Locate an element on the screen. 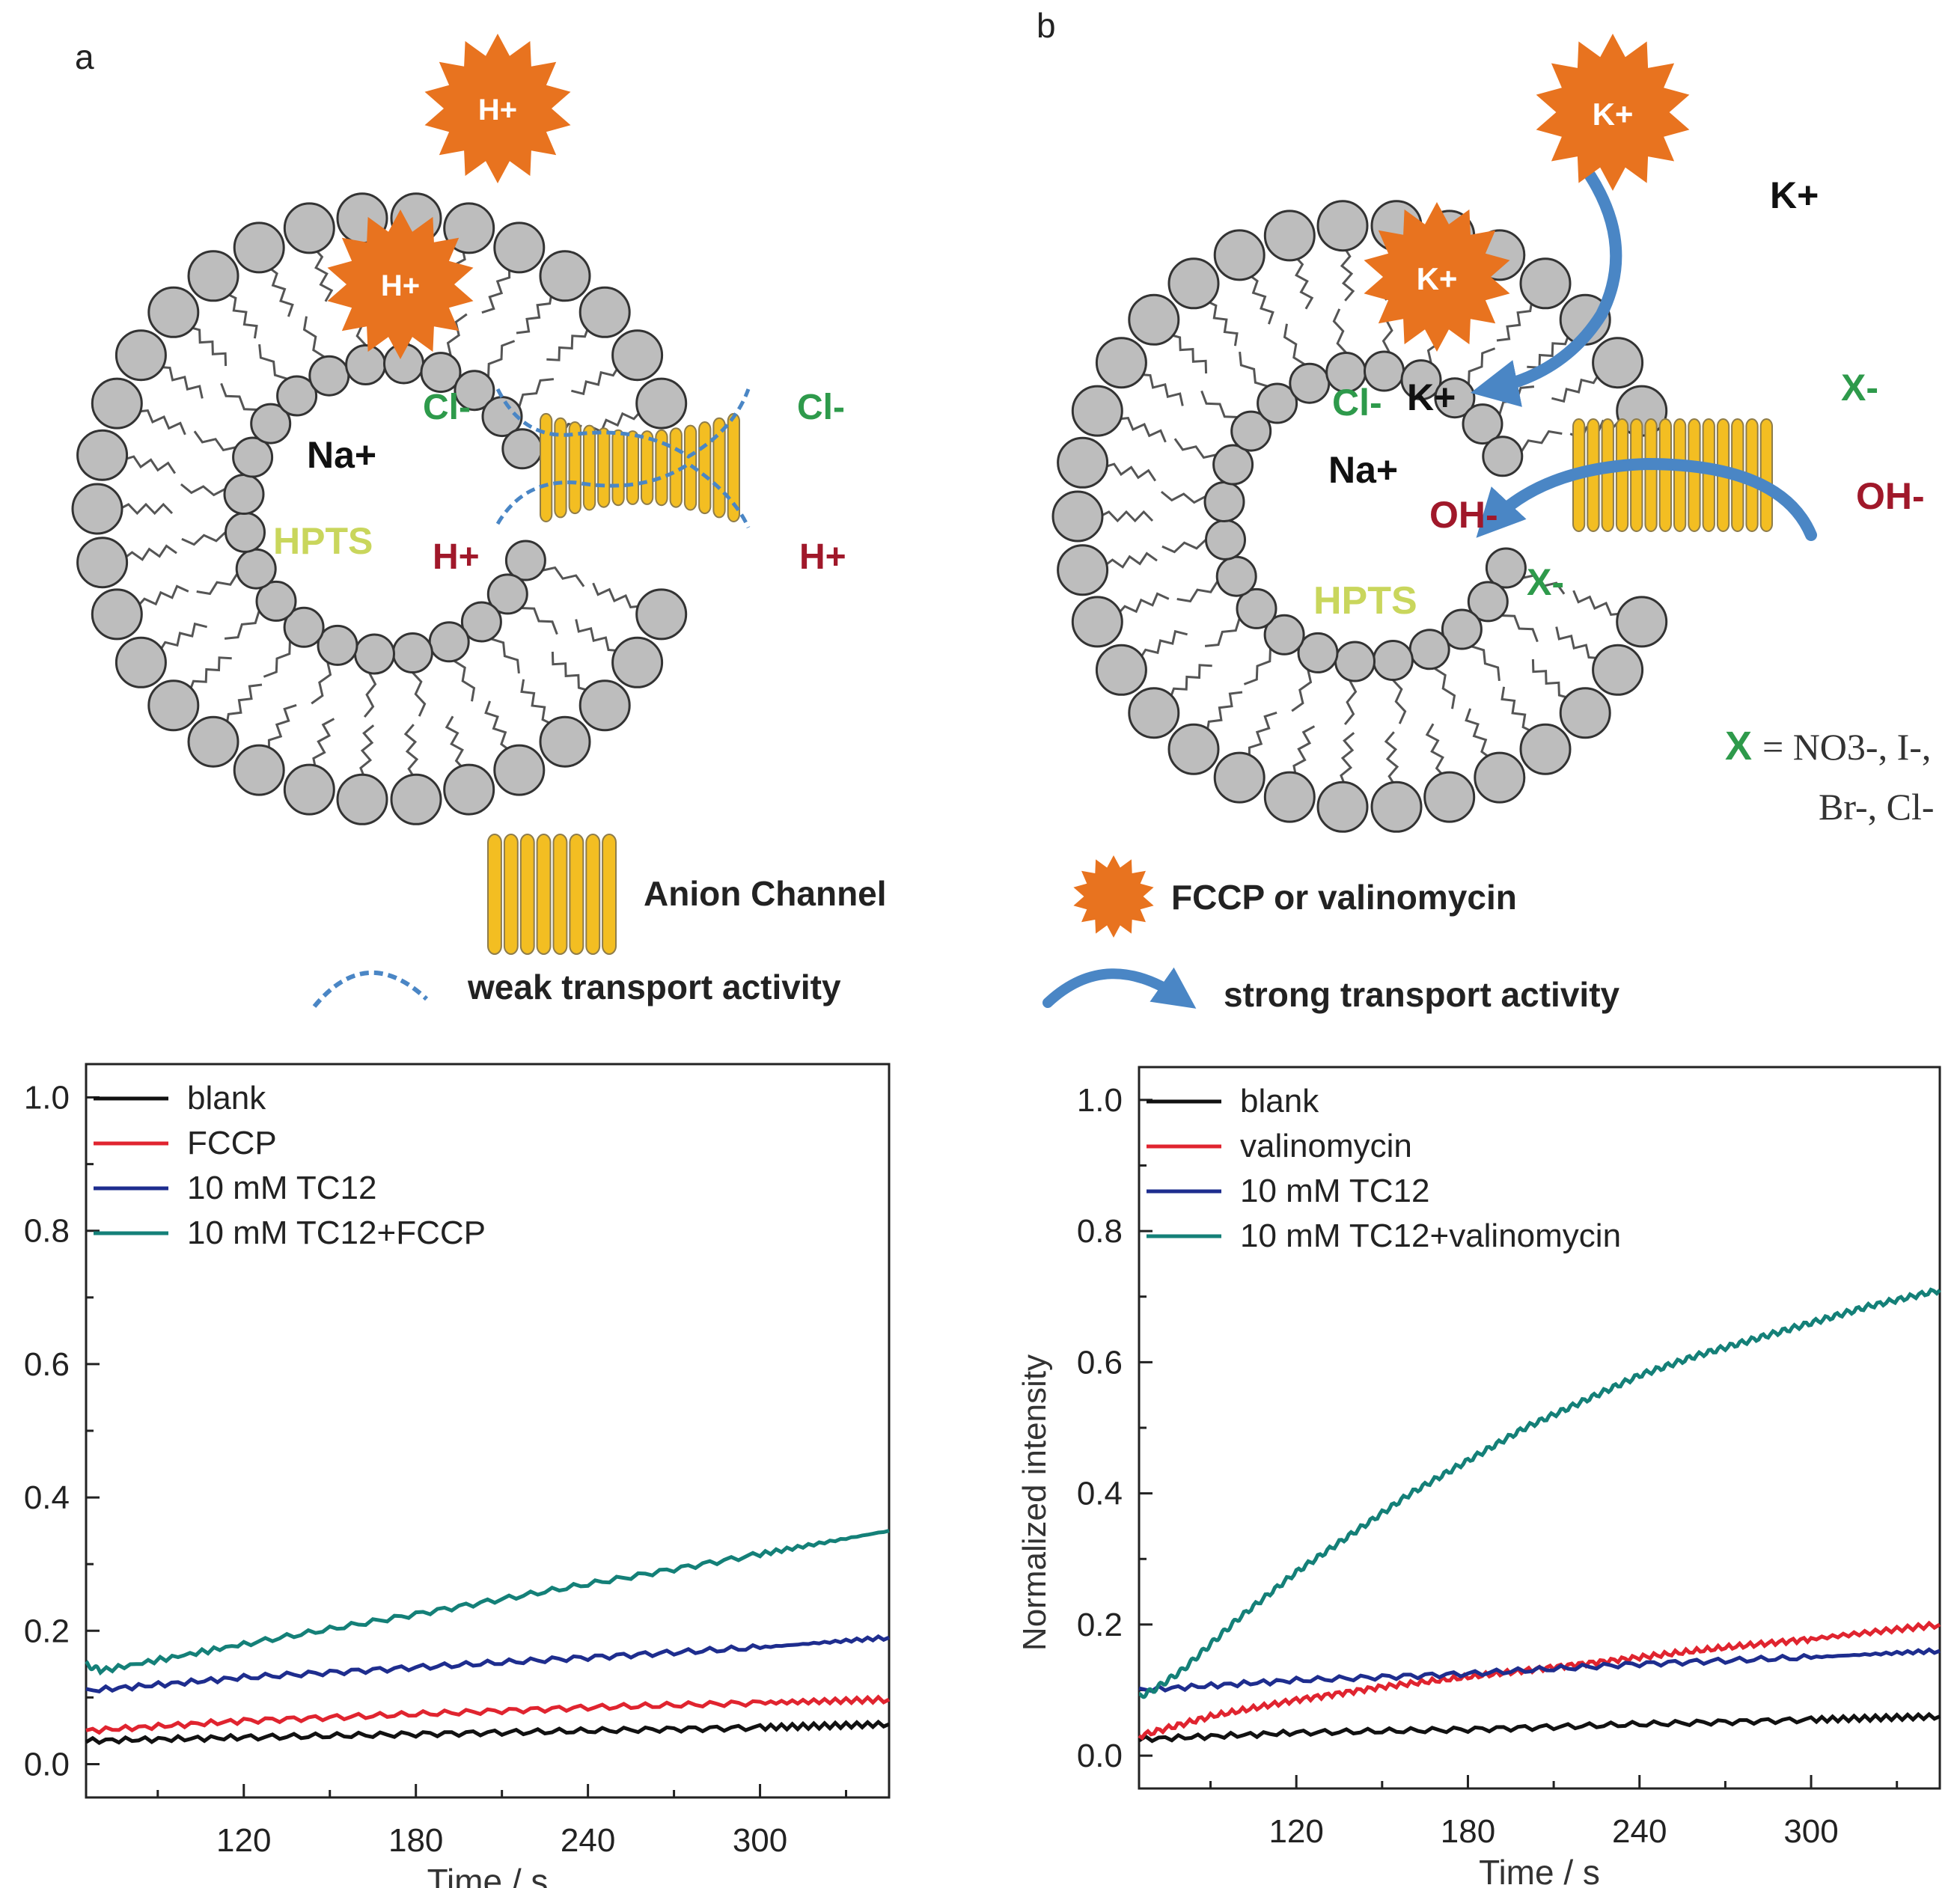  series-line-blank is located at coordinates (1539, 1727).